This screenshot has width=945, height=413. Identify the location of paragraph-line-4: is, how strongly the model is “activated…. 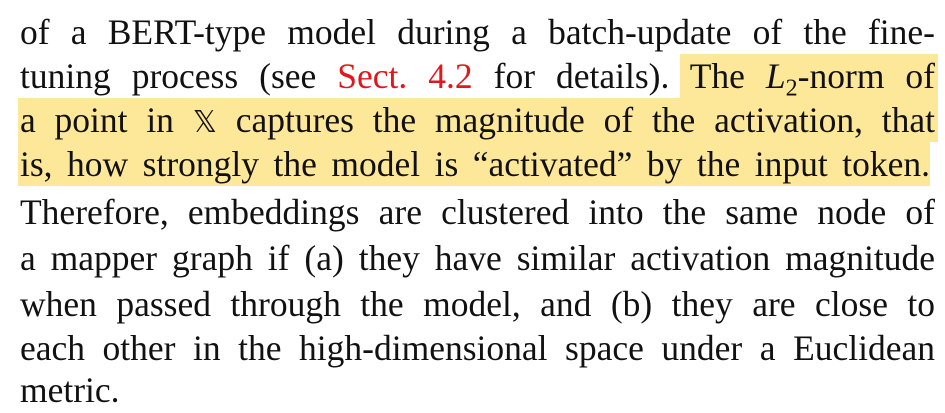
(475, 164).